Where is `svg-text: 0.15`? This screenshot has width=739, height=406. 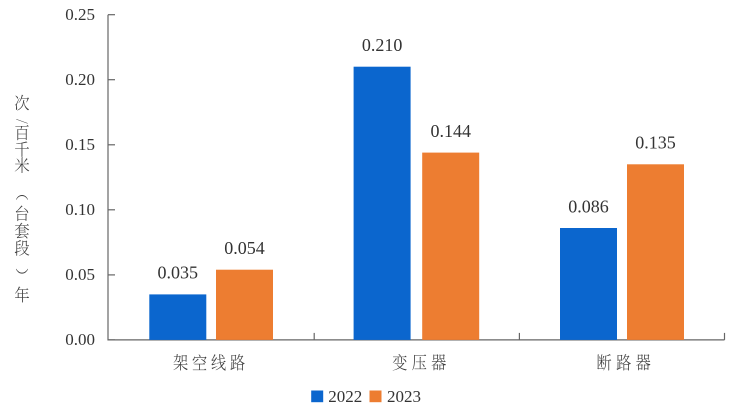
svg-text: 0.15 is located at coordinates (80, 144).